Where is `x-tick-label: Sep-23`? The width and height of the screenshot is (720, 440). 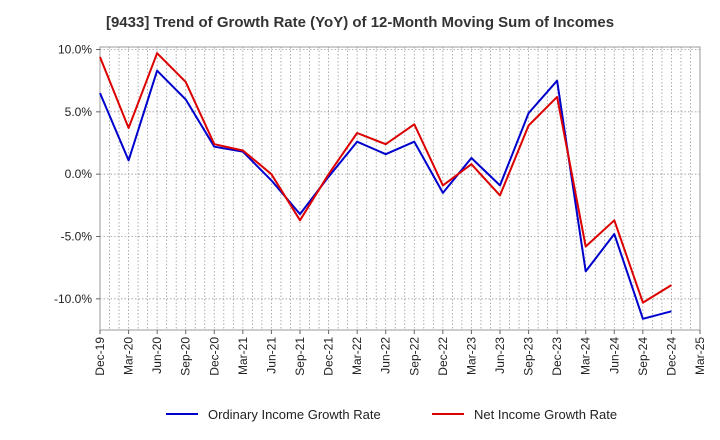 x-tick-label: Sep-23 is located at coordinates (529, 356).